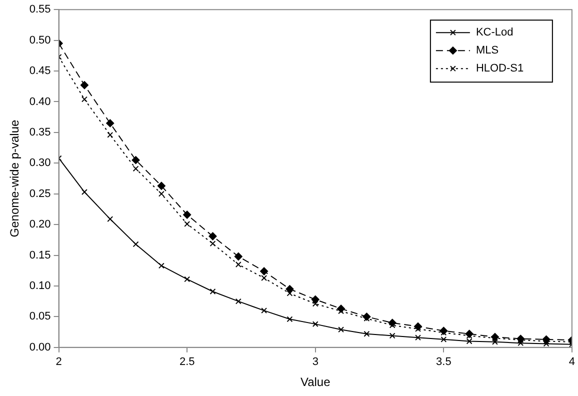 The image size is (578, 396). Describe the element at coordinates (40, 316) in the screenshot. I see `y-tick-label: 0.05` at that location.